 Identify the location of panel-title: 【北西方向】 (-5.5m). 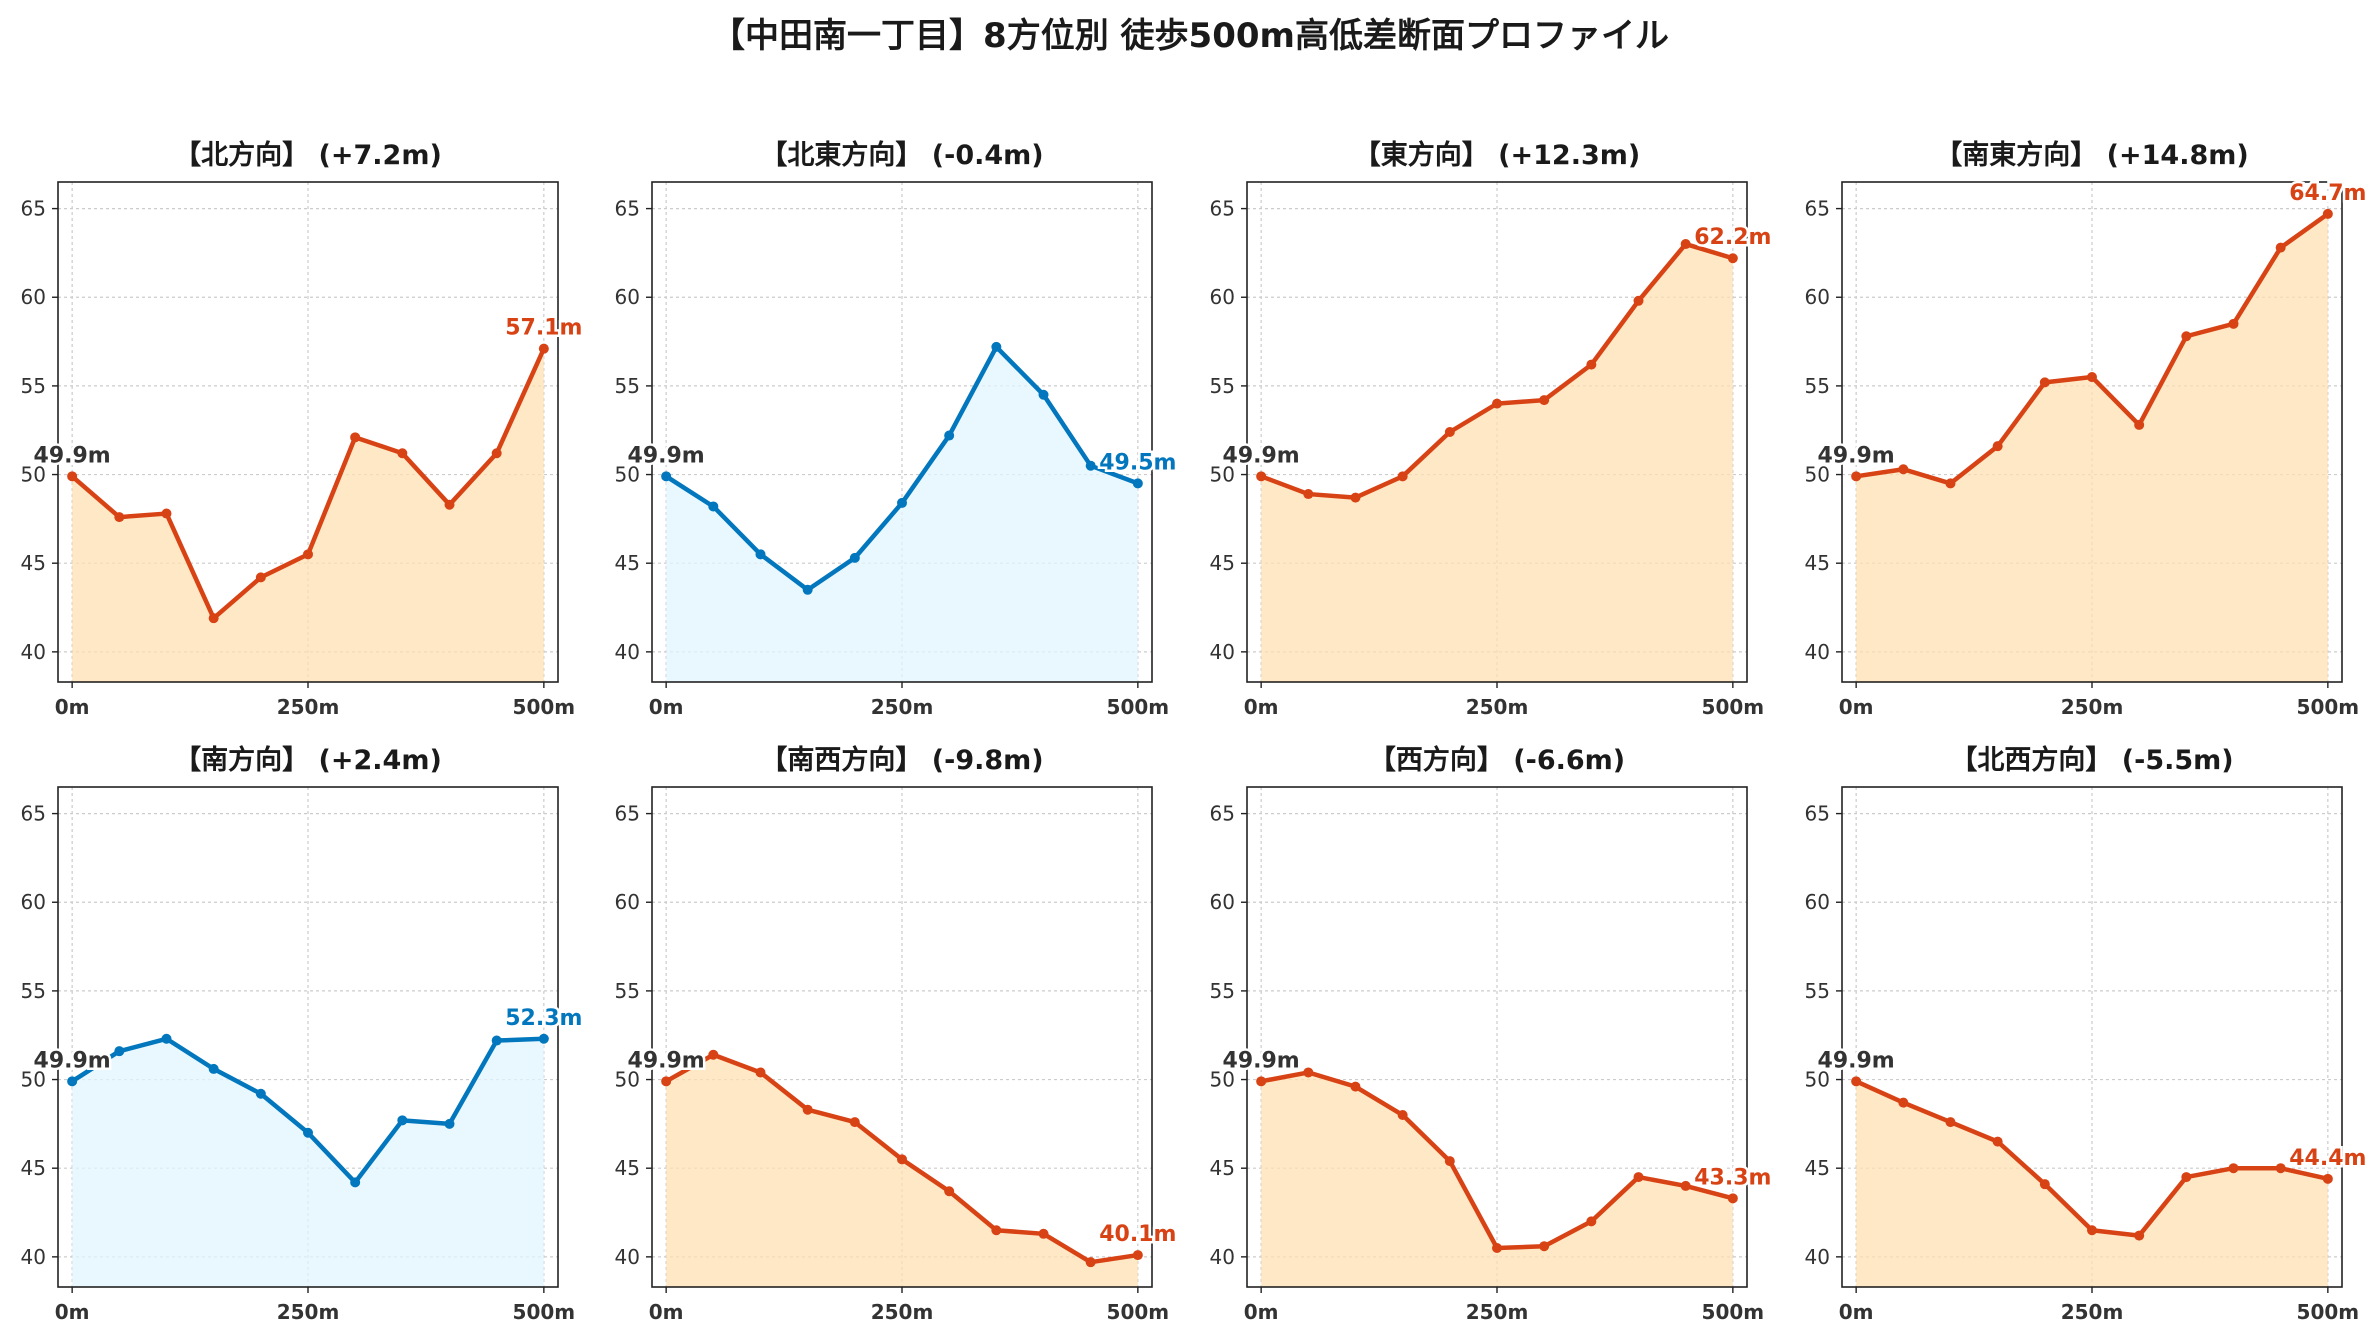
(2091, 760).